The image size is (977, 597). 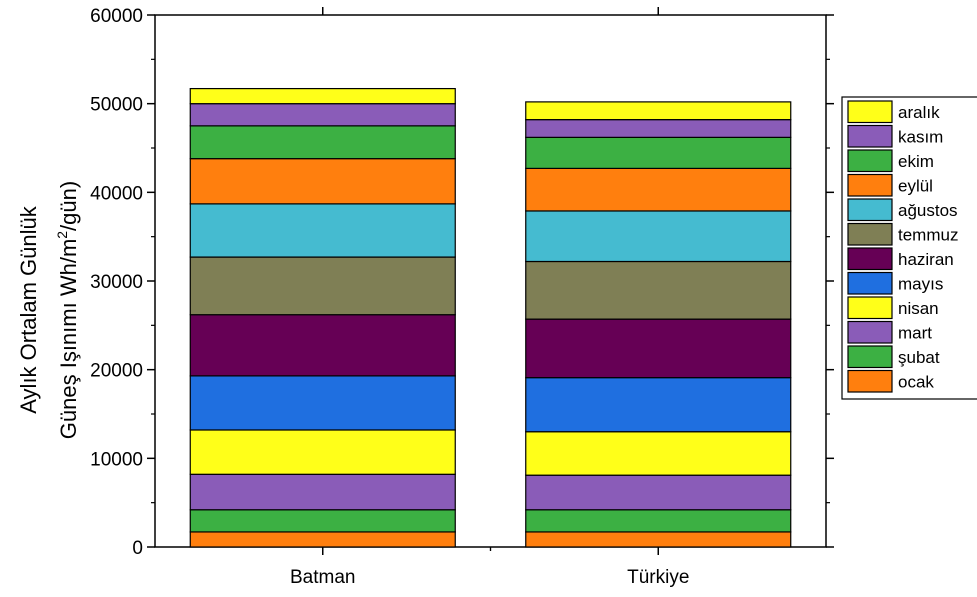 I want to click on legend-label: haziran, so click(x=926, y=259).